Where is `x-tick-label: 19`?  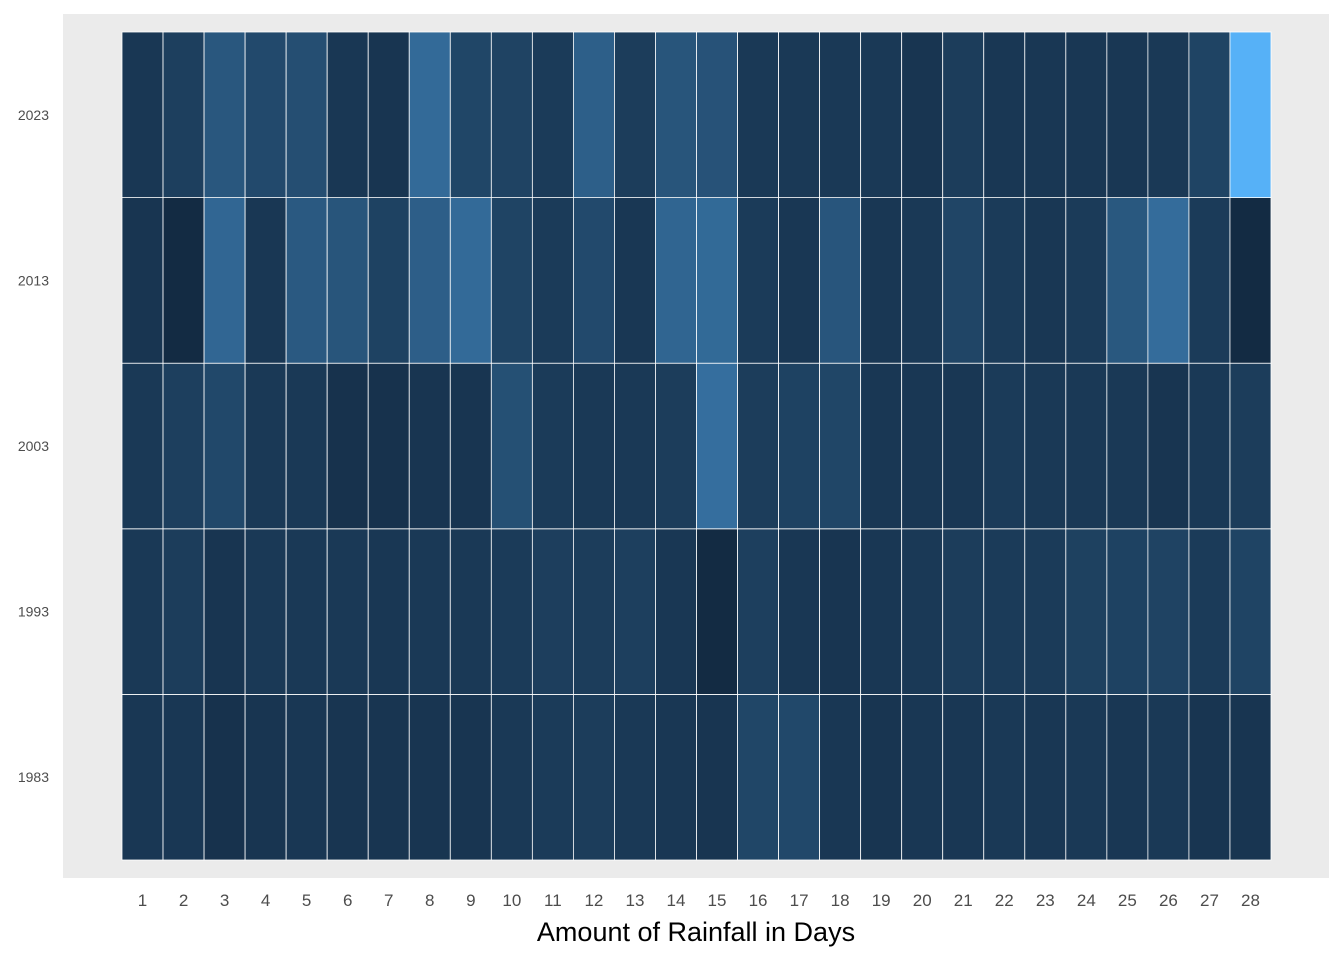
x-tick-label: 19 is located at coordinates (881, 900).